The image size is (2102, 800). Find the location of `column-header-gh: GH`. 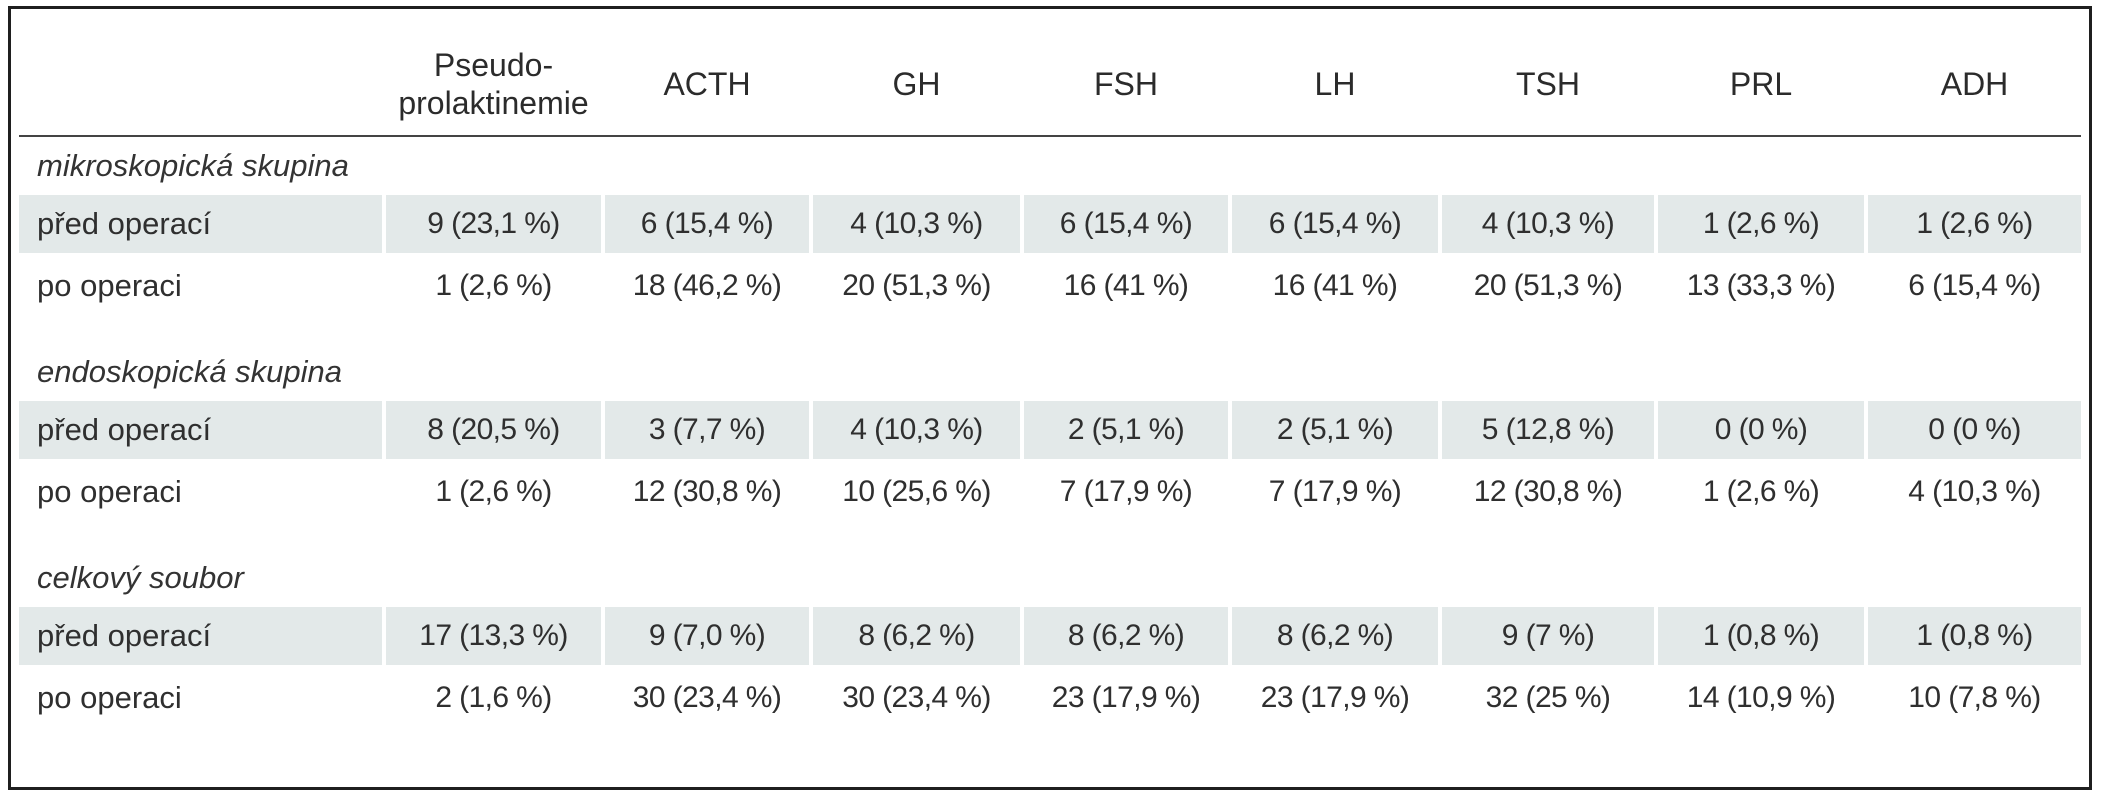

column-header-gh: GH is located at coordinates (916, 84).